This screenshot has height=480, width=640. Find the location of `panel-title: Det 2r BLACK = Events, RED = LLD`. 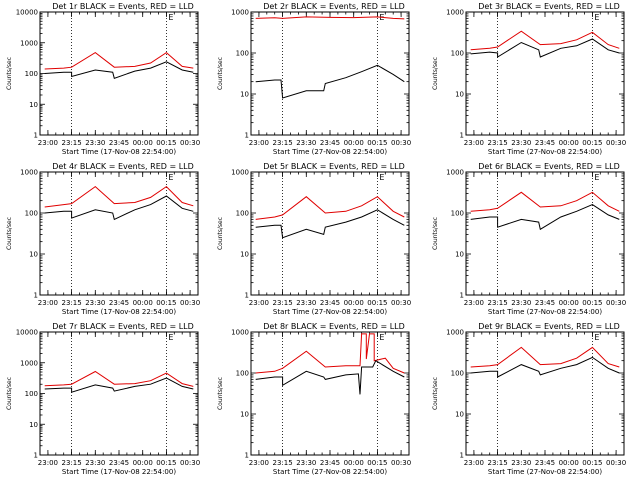

panel-title: Det 2r BLACK = Events, RED = LLD is located at coordinates (334, 6).